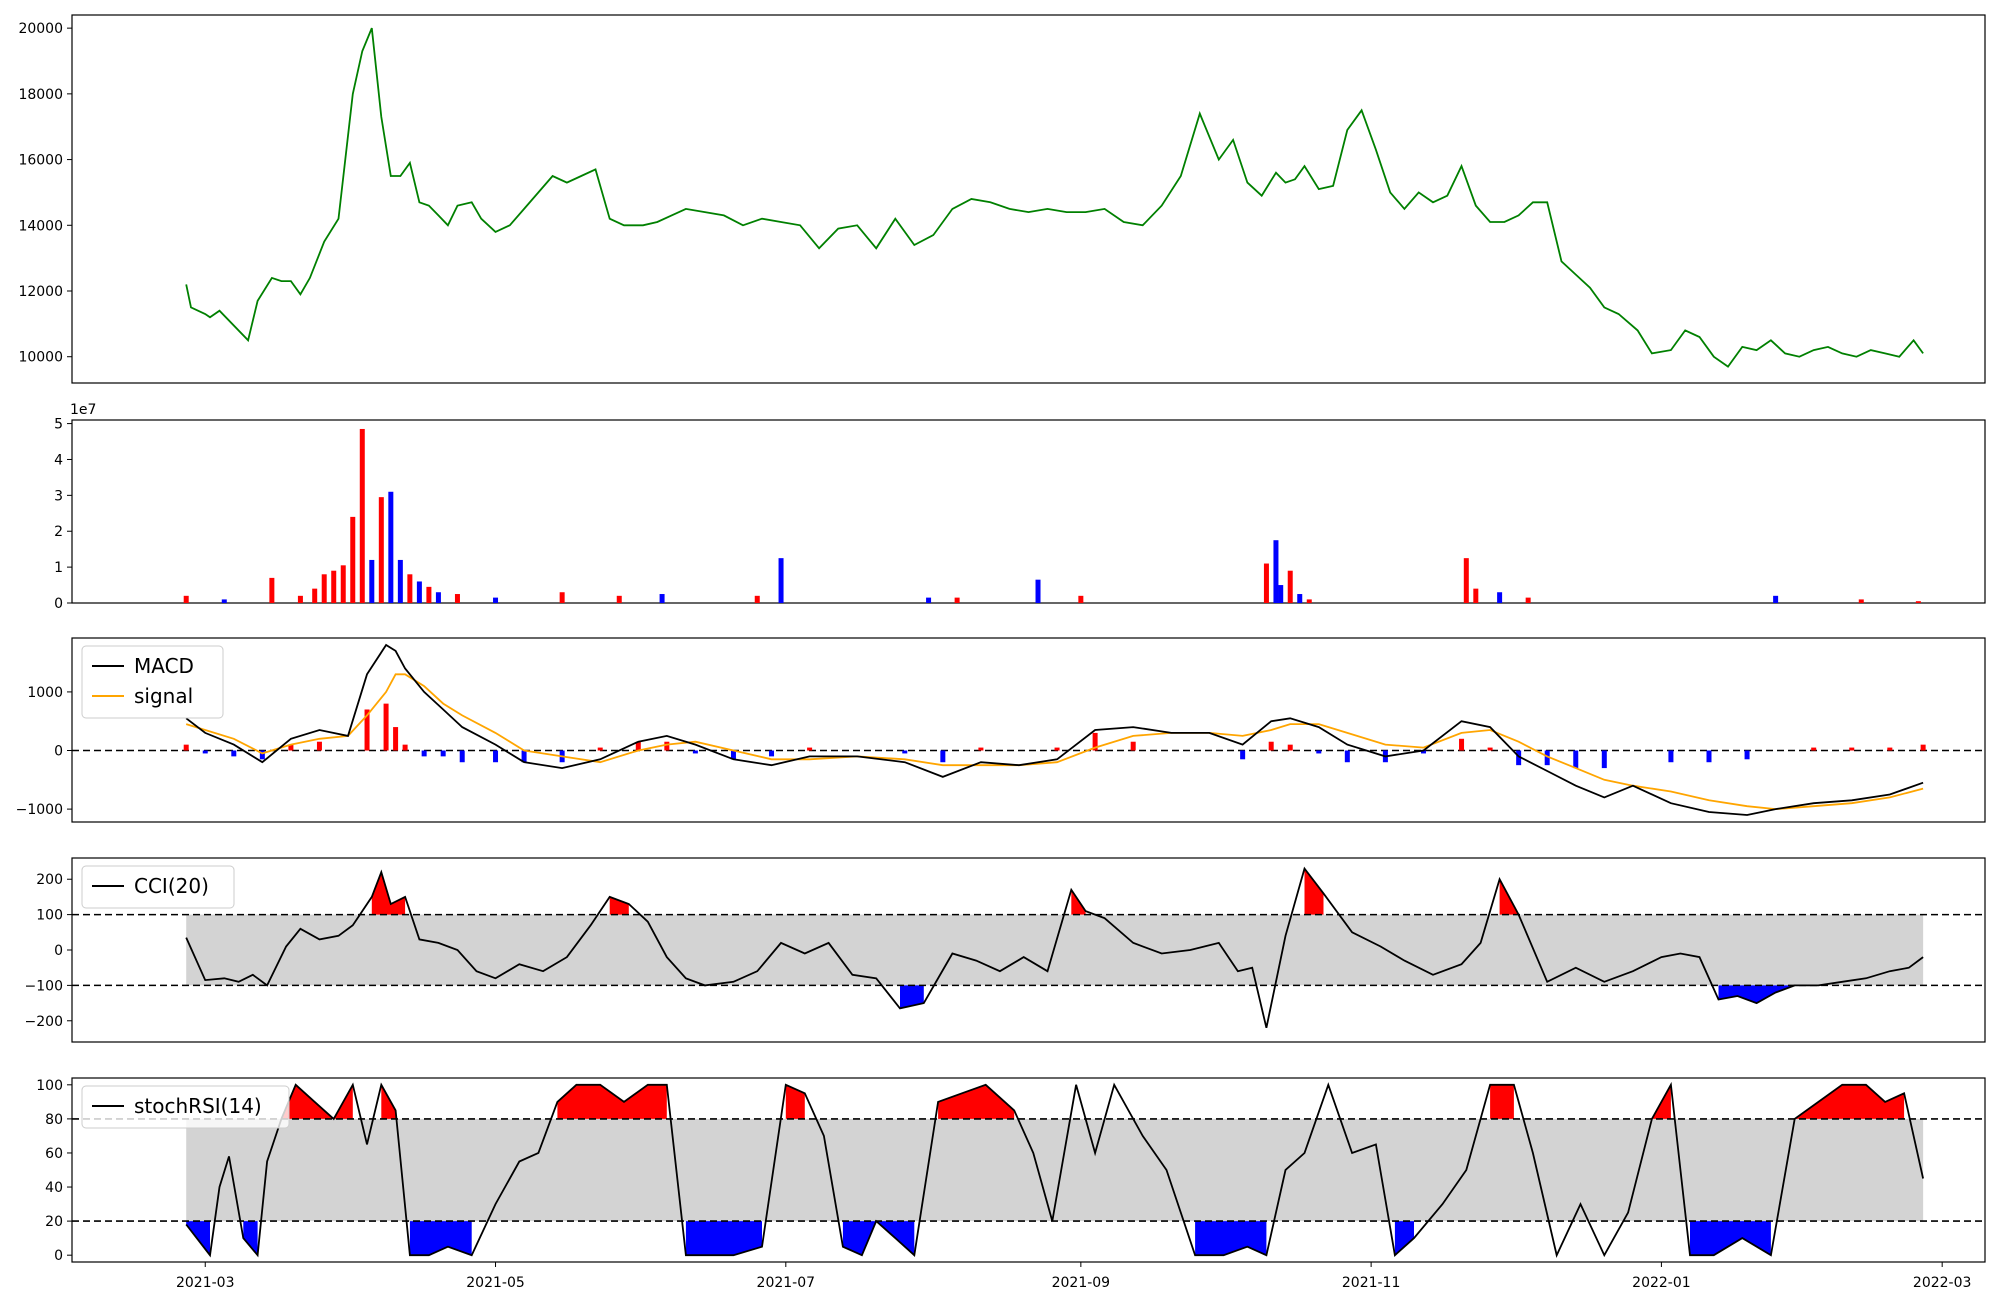  Describe the element at coordinates (198, 1106) in the screenshot. I see `legend-label: stochRSI(14)` at that location.